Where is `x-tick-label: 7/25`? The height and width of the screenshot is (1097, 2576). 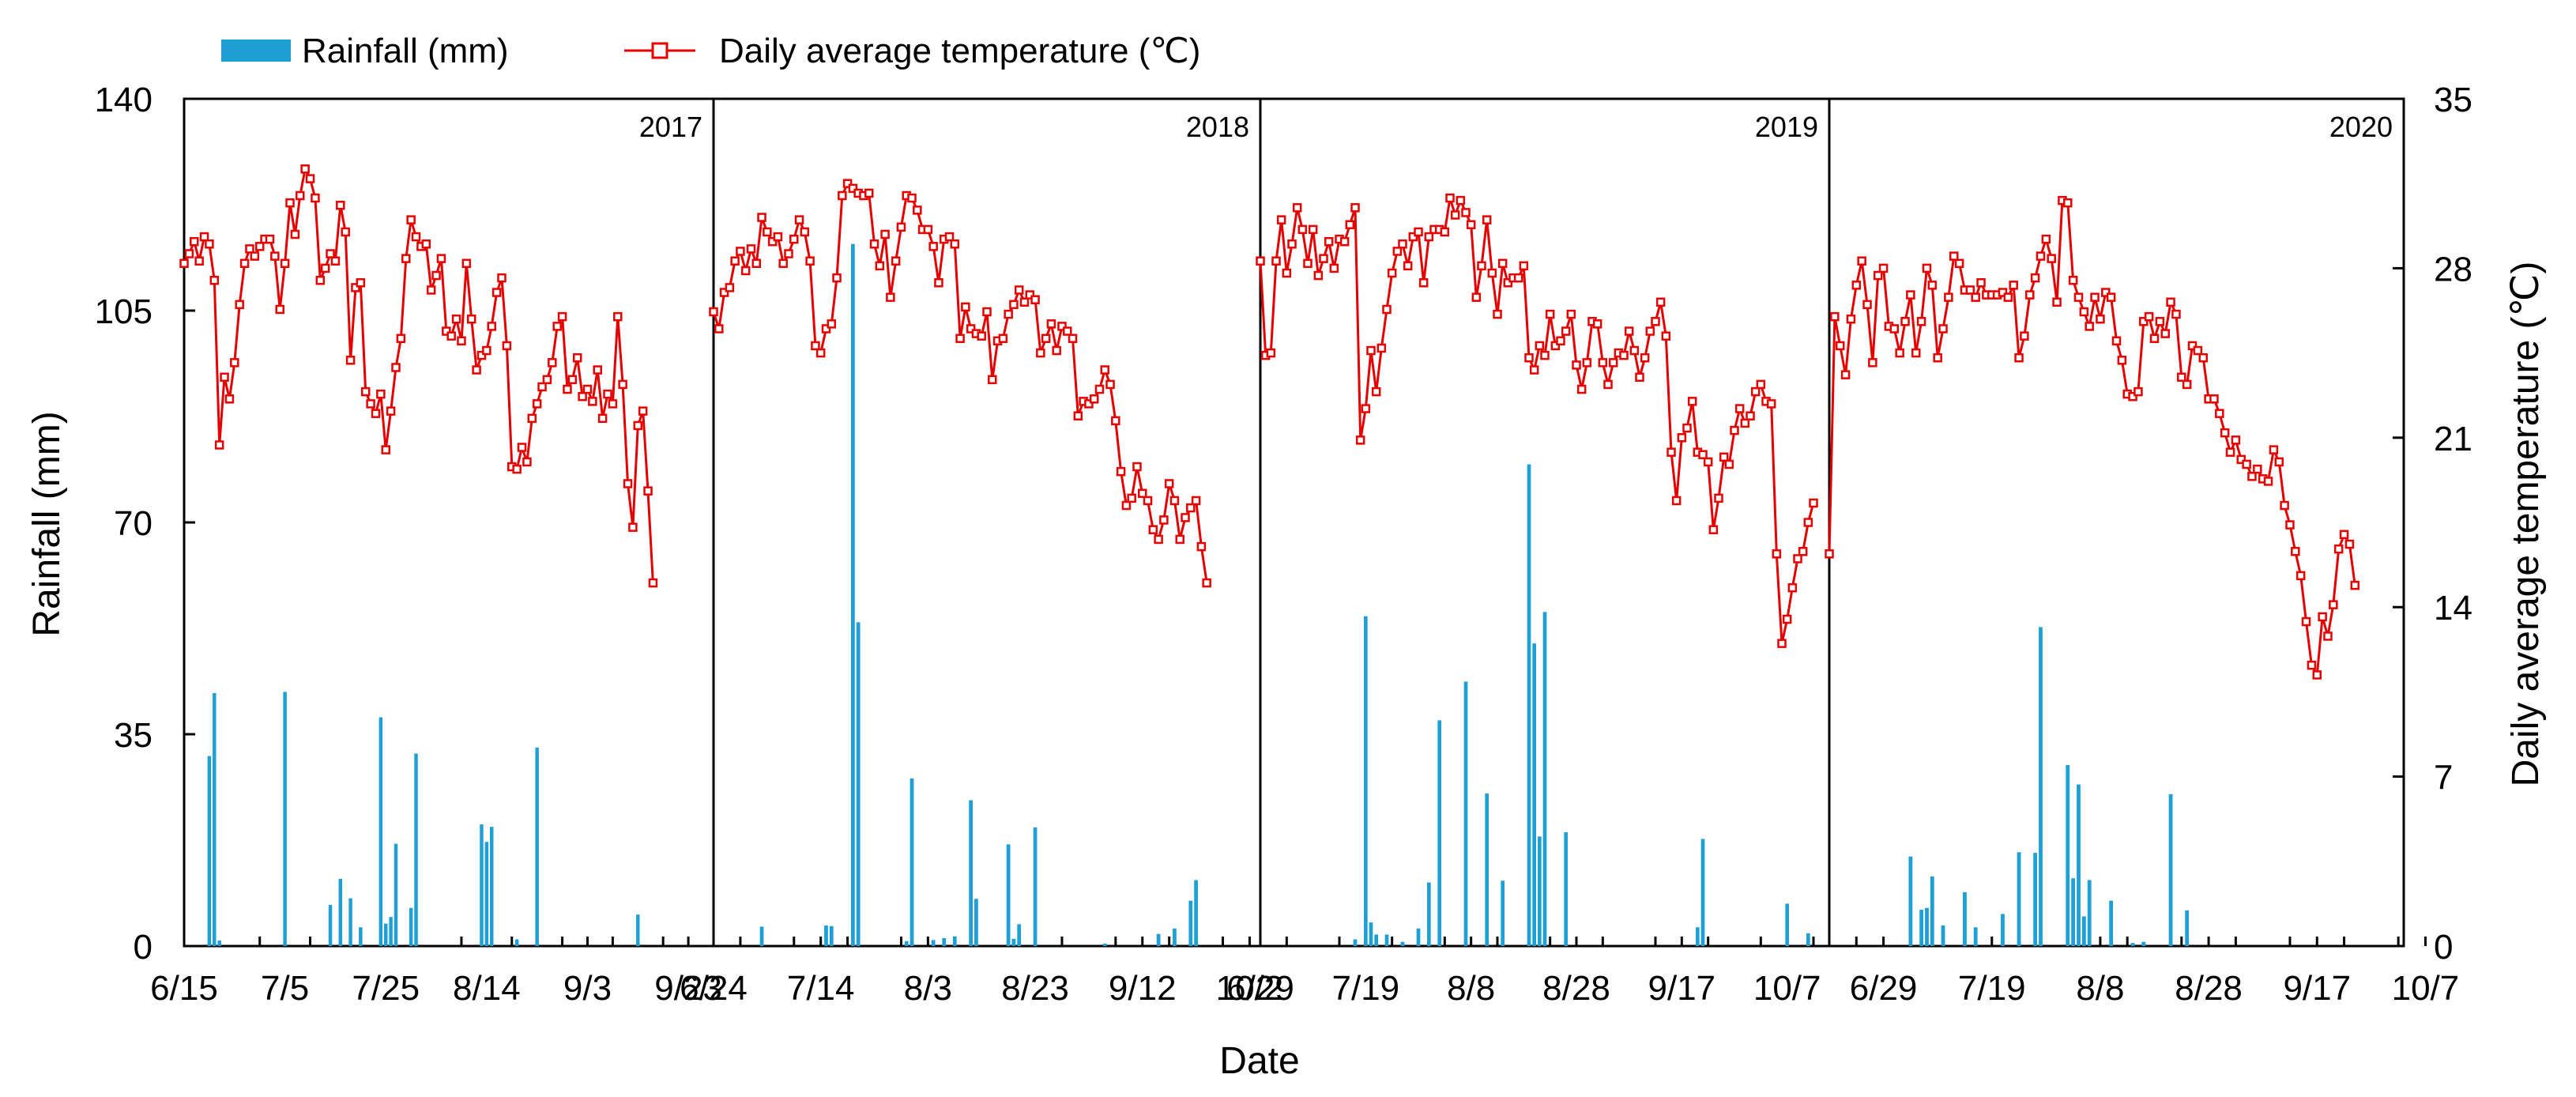
x-tick-label: 7/25 is located at coordinates (386, 988).